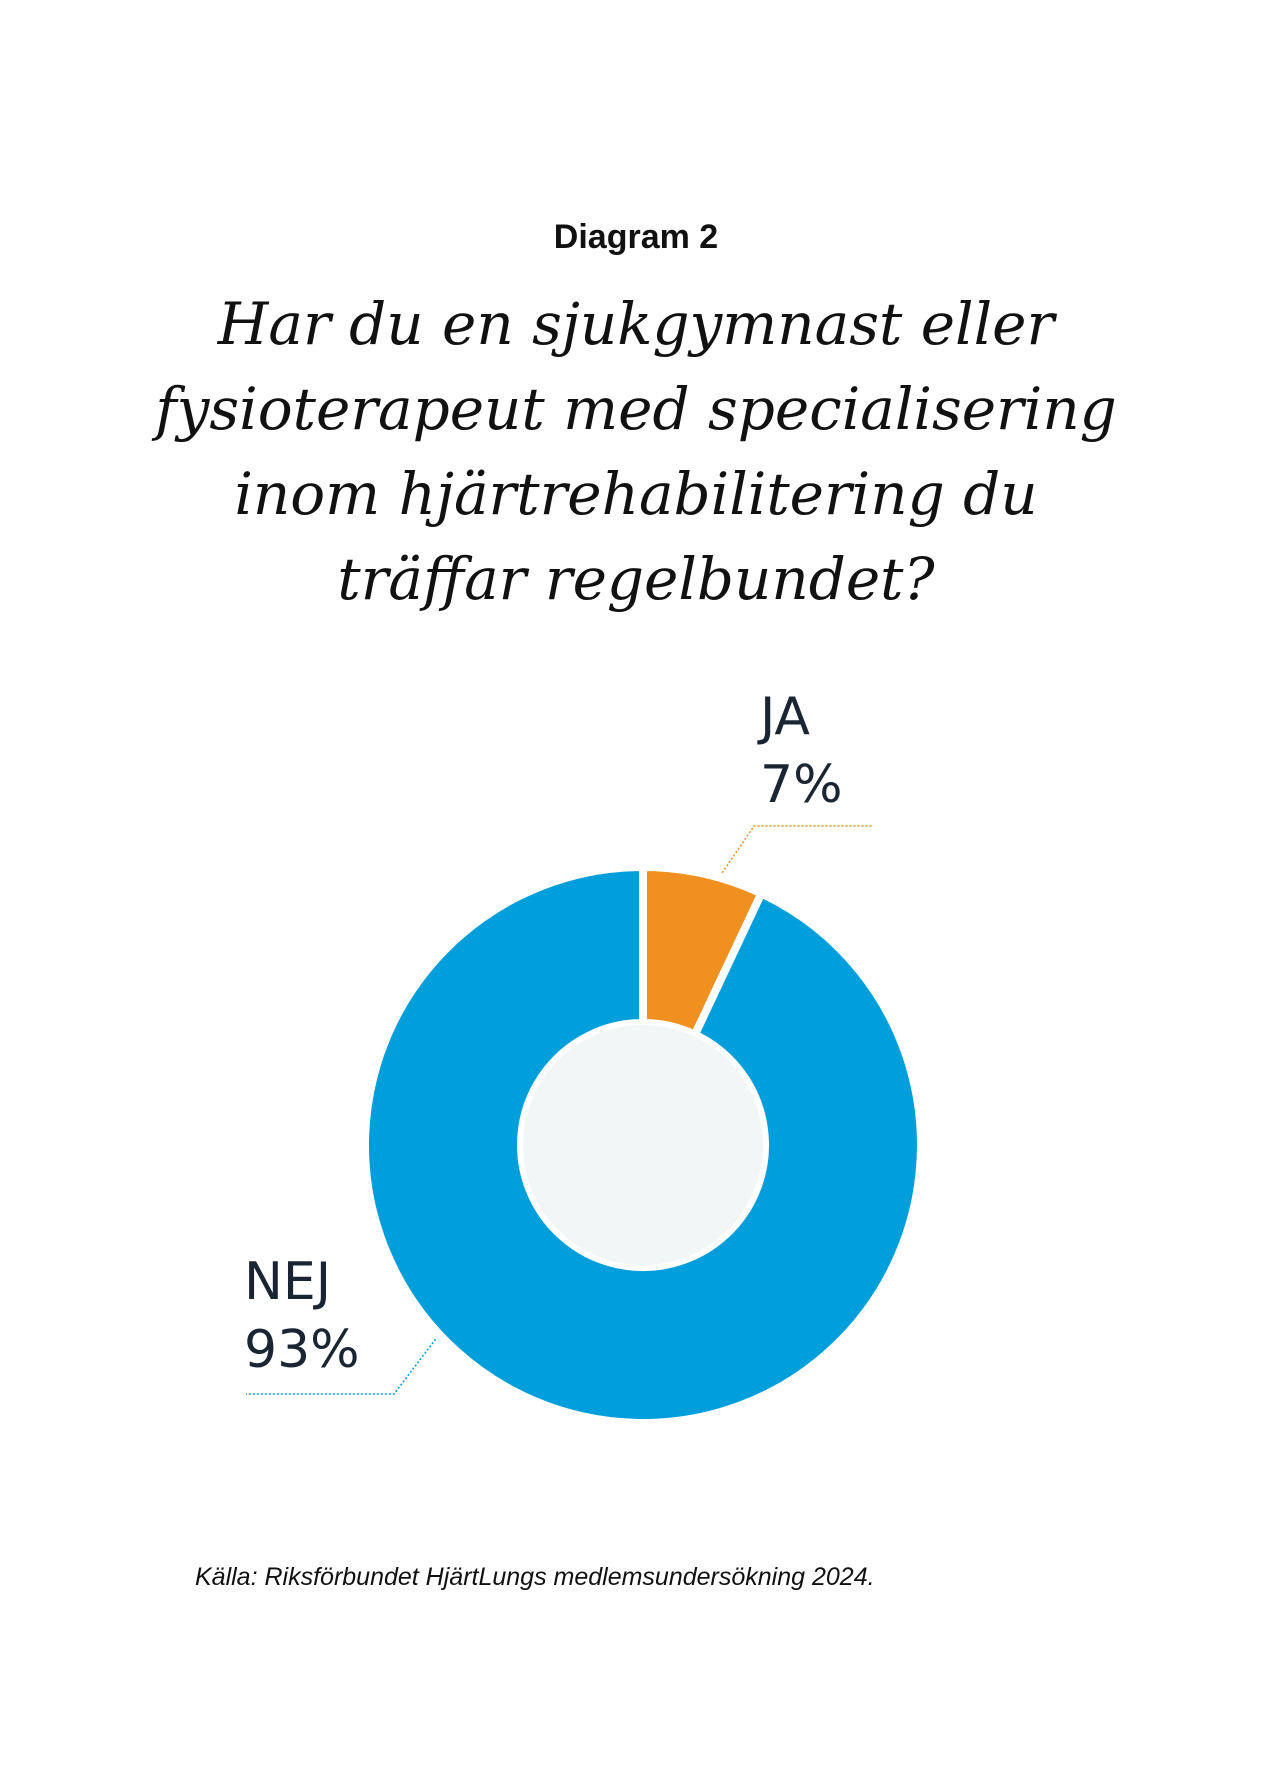 Image resolution: width=1276 pixels, height=1789 pixels. I want to click on nej-value: 93%, so click(302, 1350).